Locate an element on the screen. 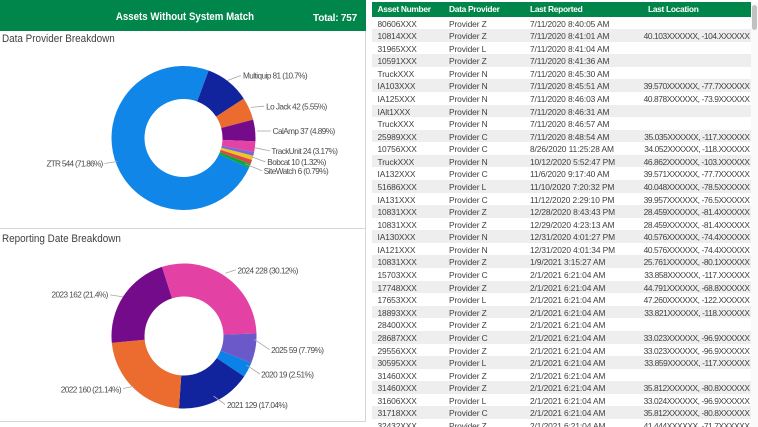 This screenshot has height=427, width=758. svg-text: 2024 228 (30.12%) is located at coordinates (268, 271).